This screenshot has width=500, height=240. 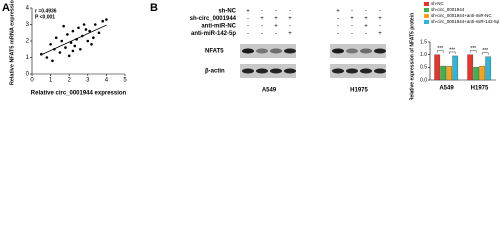 What do you see at coordinates (213, 19) in the screenshot?
I see `condition-label: sh-circ_0001944` at bounding box center [213, 19].